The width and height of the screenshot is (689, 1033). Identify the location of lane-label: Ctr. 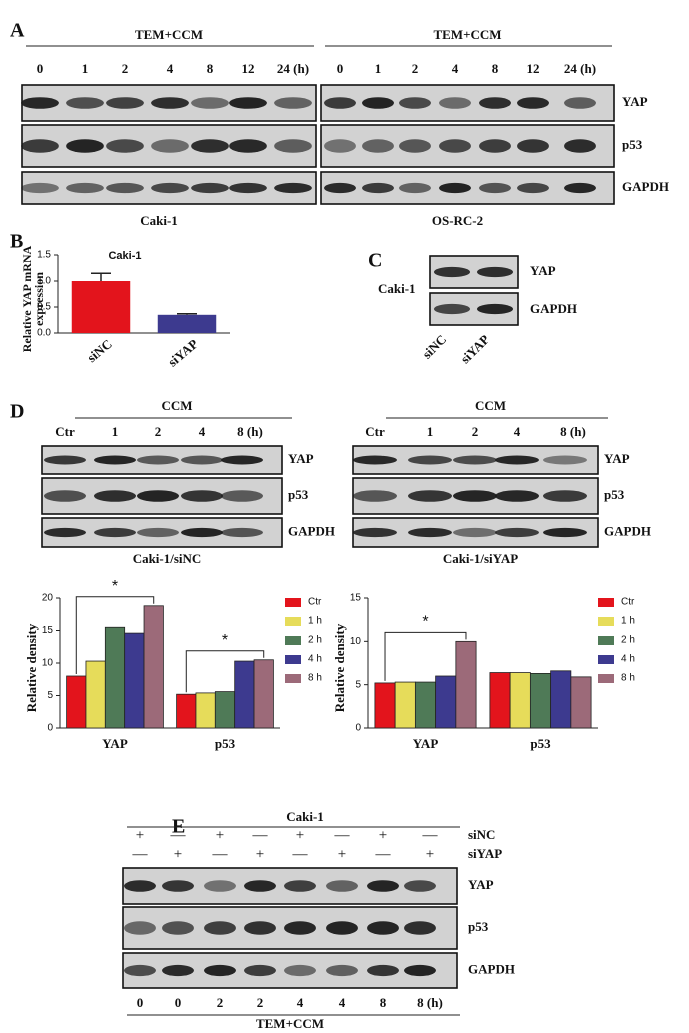
(375, 431).